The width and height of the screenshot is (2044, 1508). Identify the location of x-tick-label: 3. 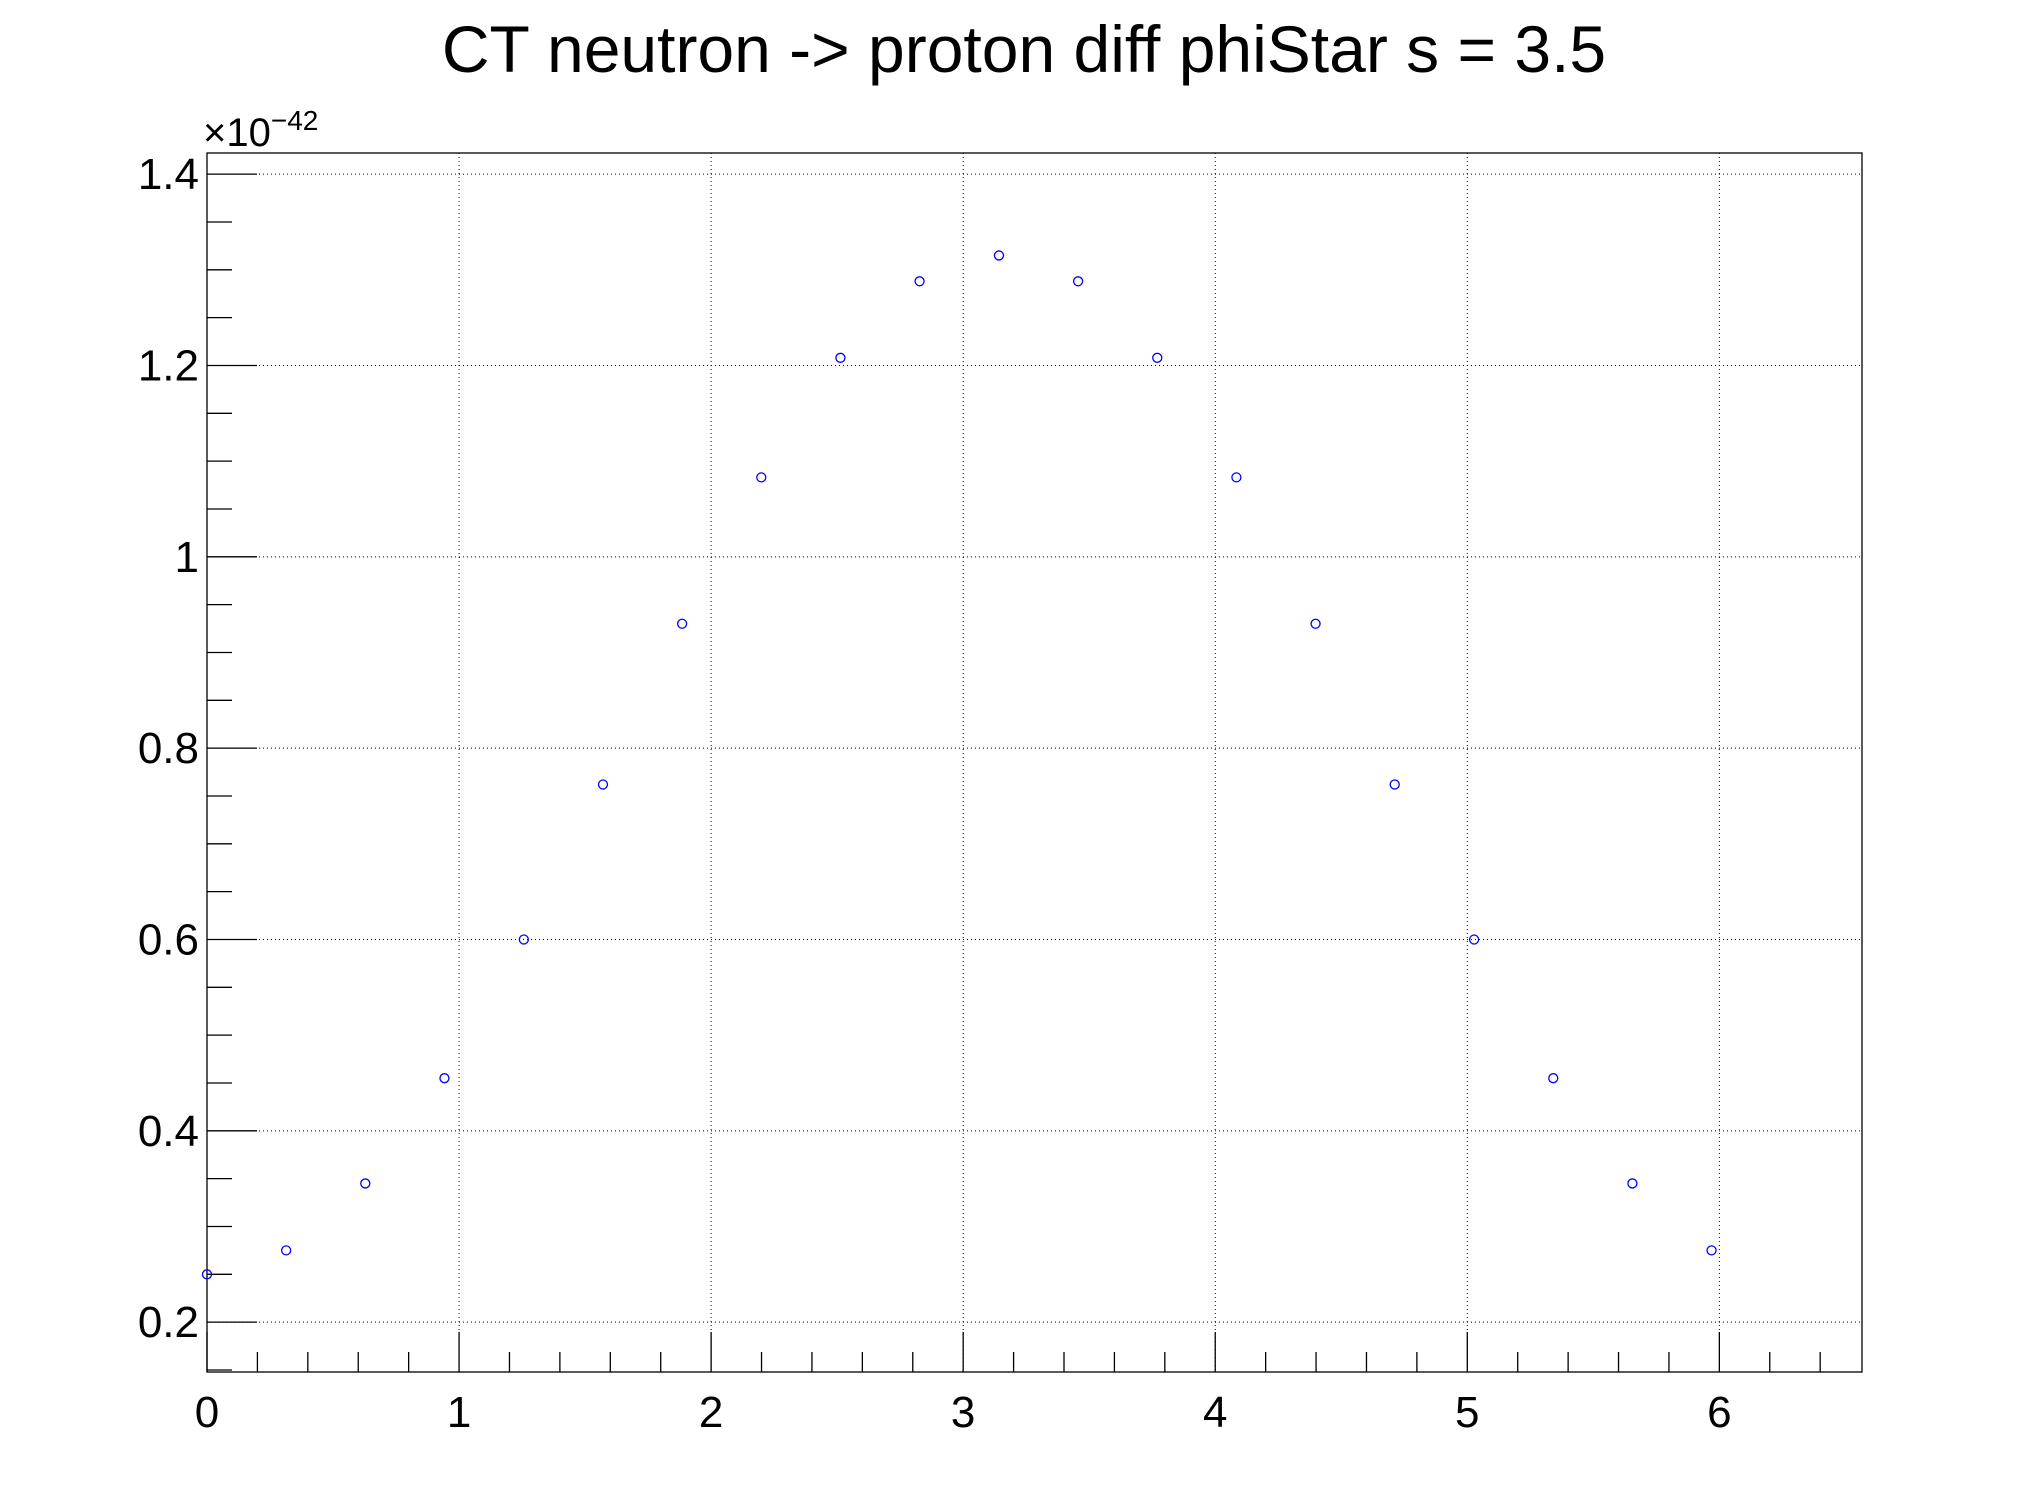
(963, 1412).